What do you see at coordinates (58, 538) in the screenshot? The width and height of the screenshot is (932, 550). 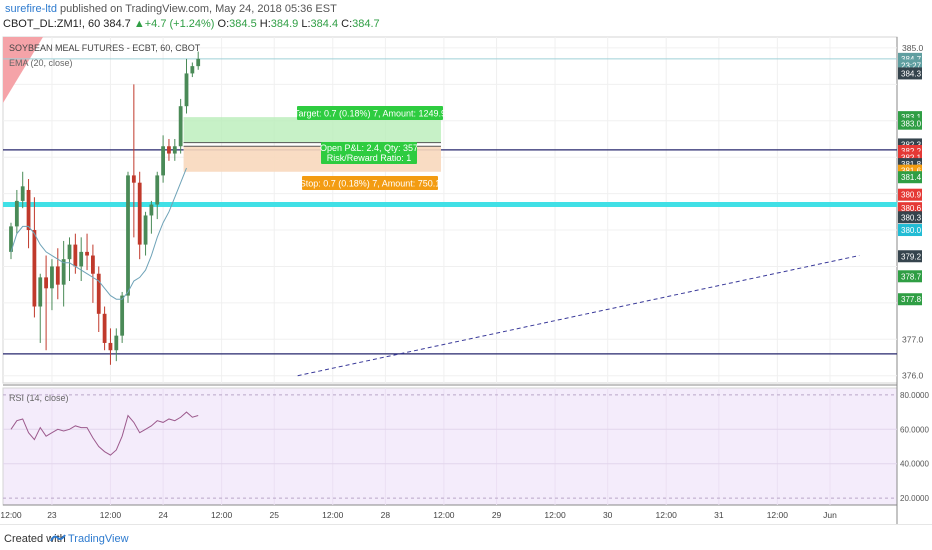 I see `tradingview-logo-icon` at bounding box center [58, 538].